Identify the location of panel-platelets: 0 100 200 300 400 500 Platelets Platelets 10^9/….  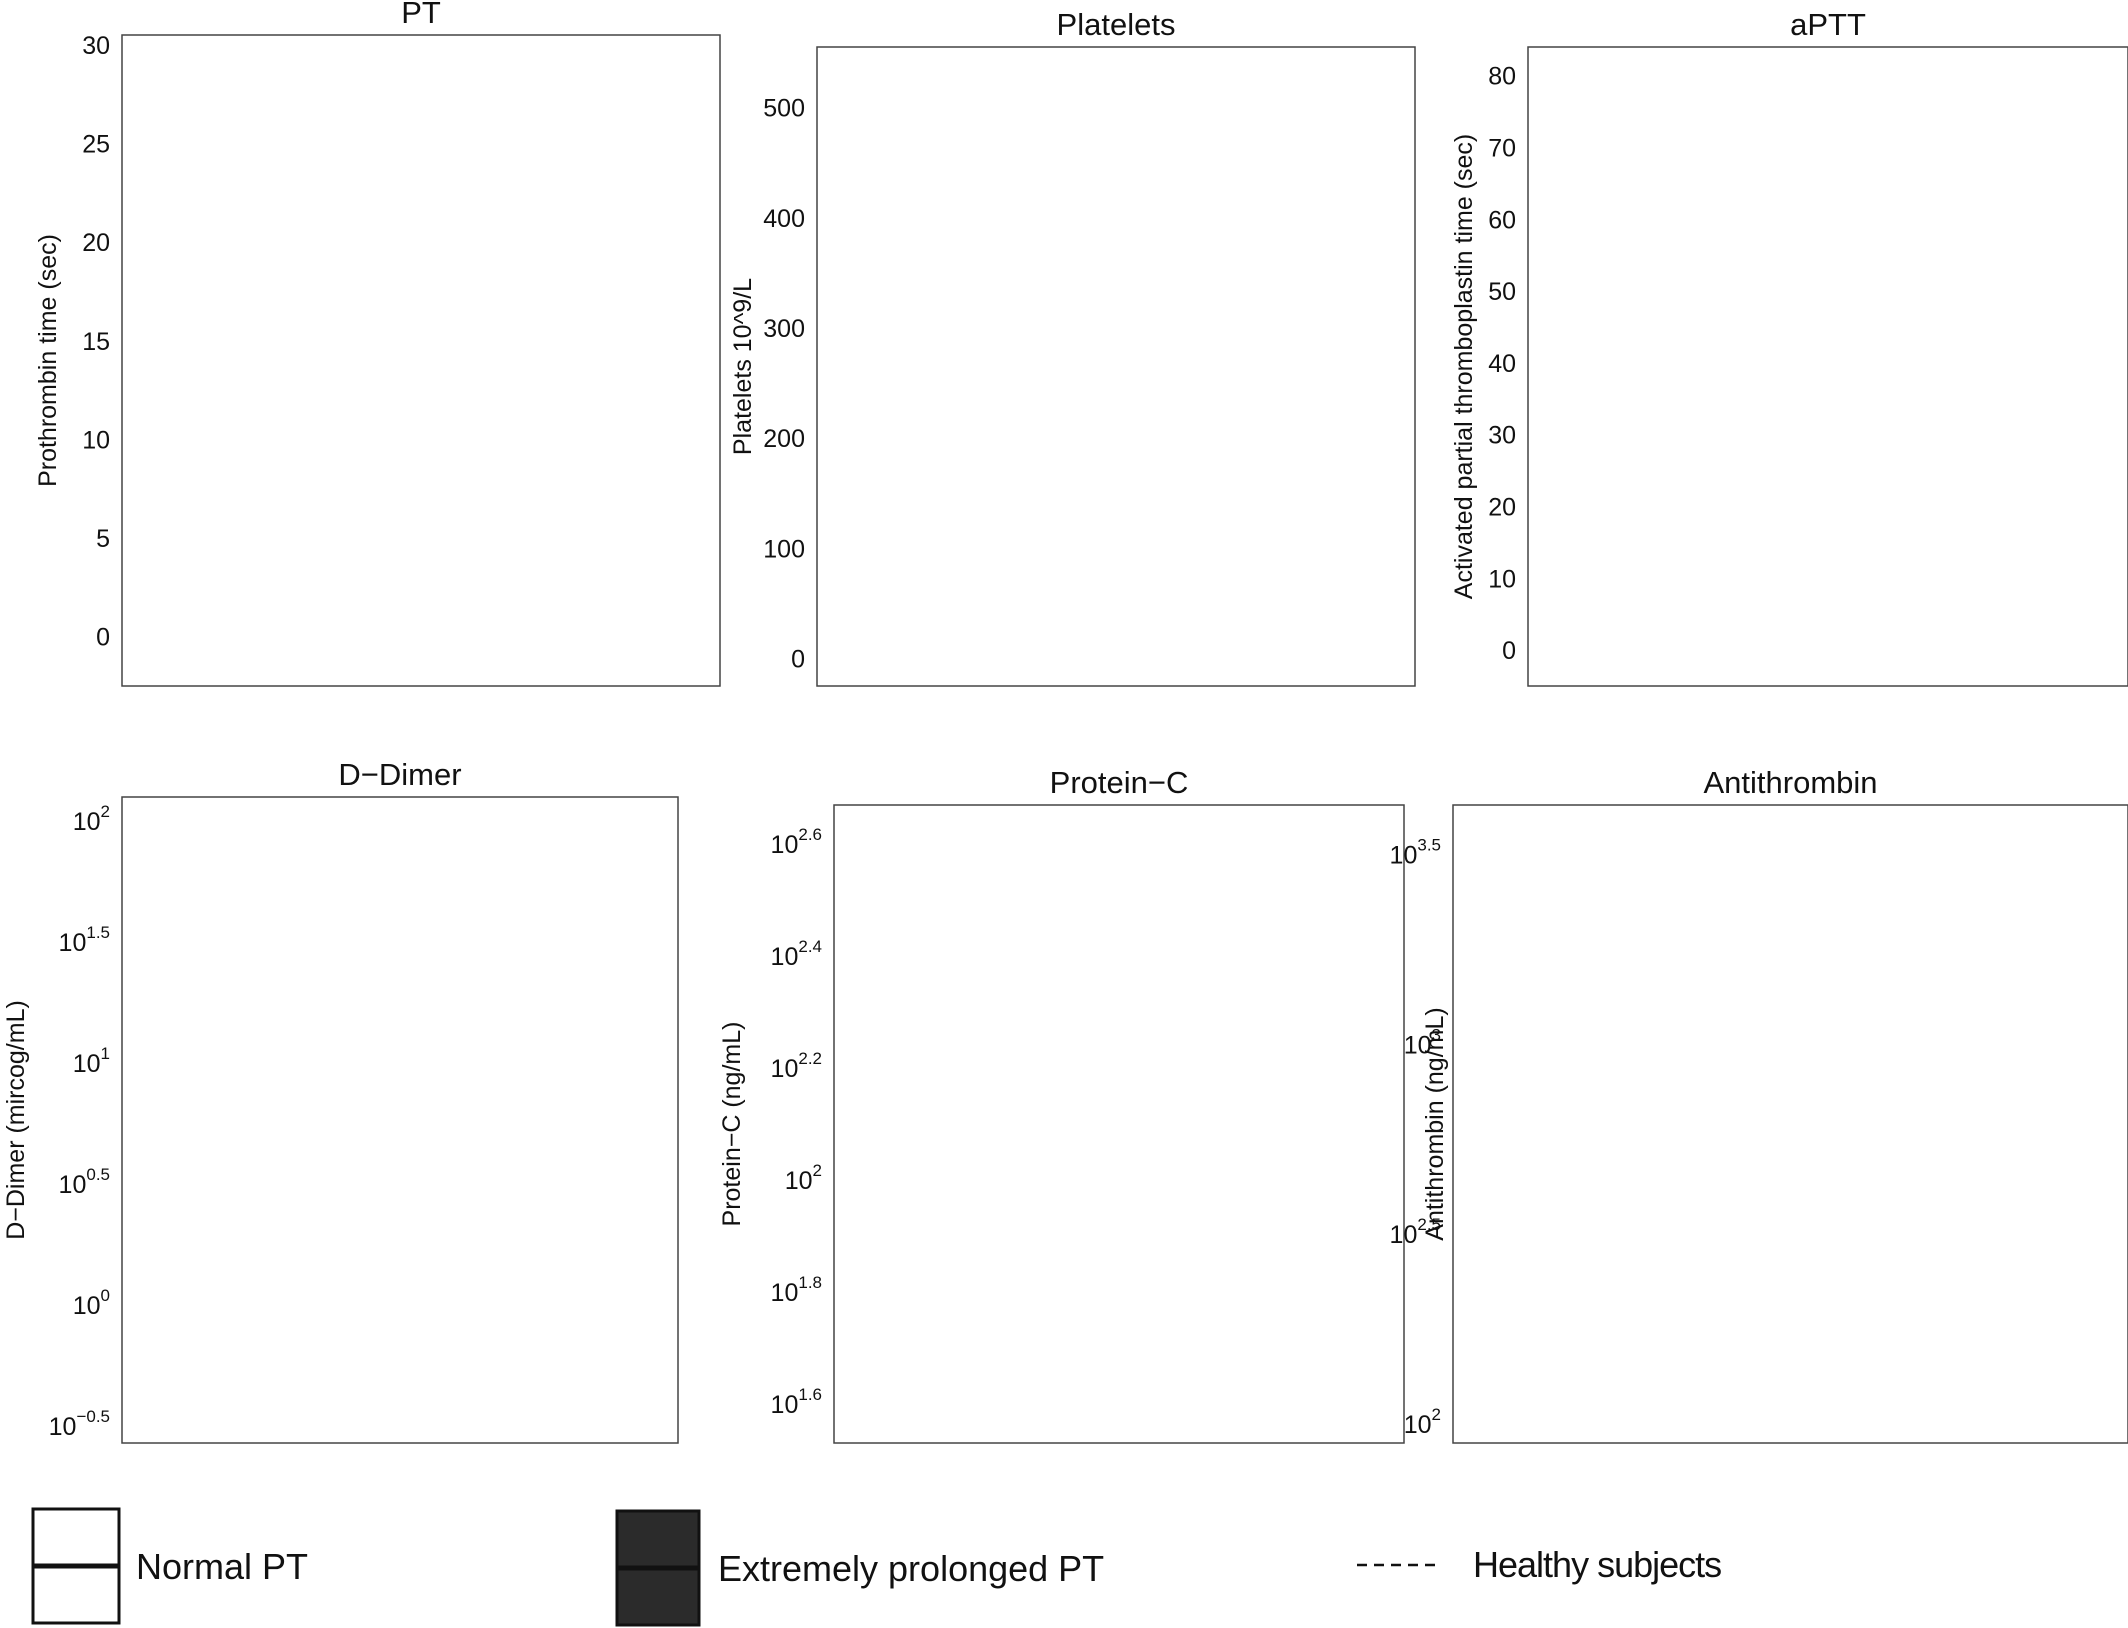
(1072, 347).